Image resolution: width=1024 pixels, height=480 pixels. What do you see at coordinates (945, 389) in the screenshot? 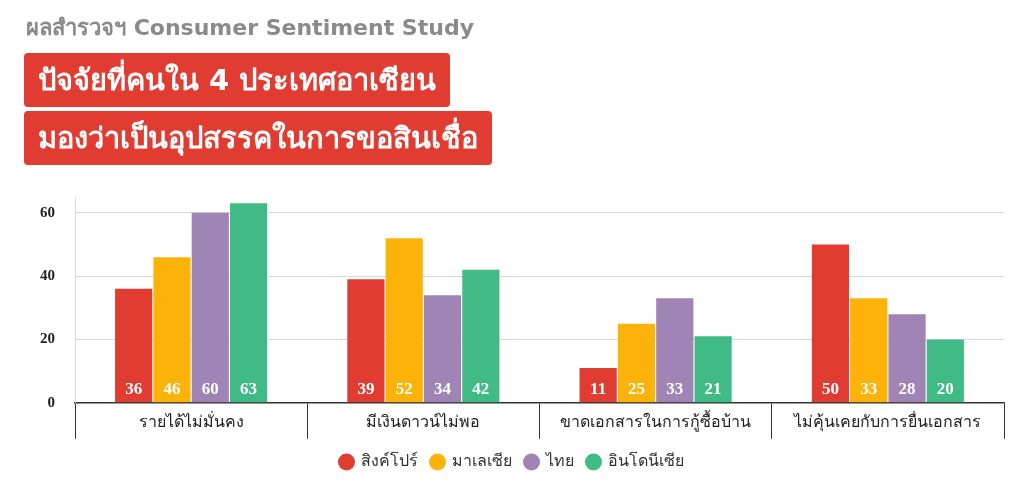
I see `data-label: 20` at bounding box center [945, 389].